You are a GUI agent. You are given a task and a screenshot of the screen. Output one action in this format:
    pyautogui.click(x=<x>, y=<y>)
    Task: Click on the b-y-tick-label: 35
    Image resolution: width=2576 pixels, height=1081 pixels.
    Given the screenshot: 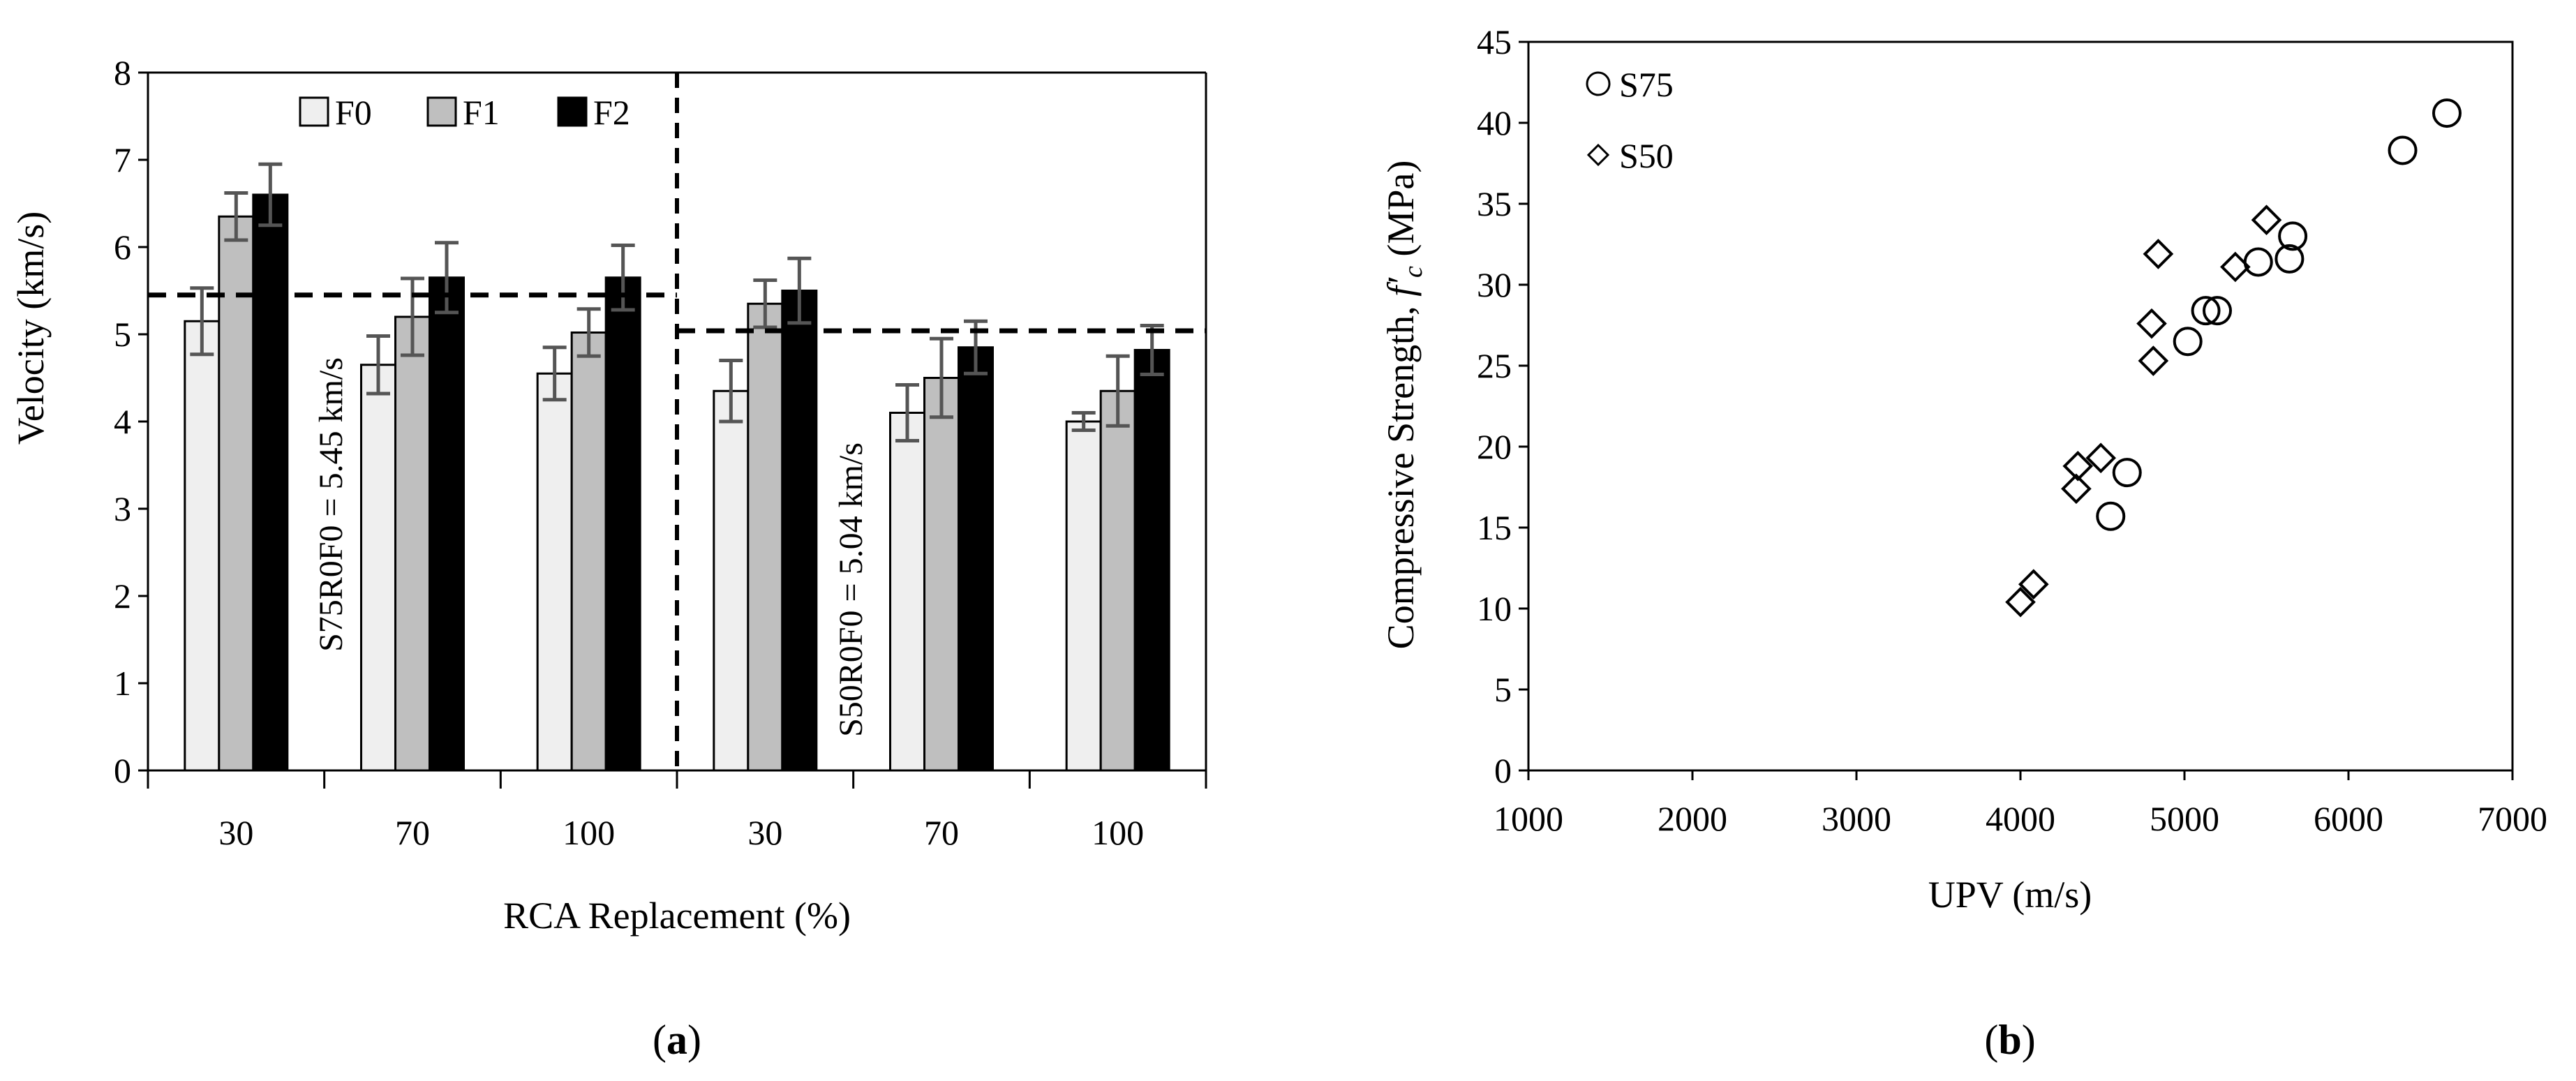 What is the action you would take?
    pyautogui.click(x=1494, y=203)
    